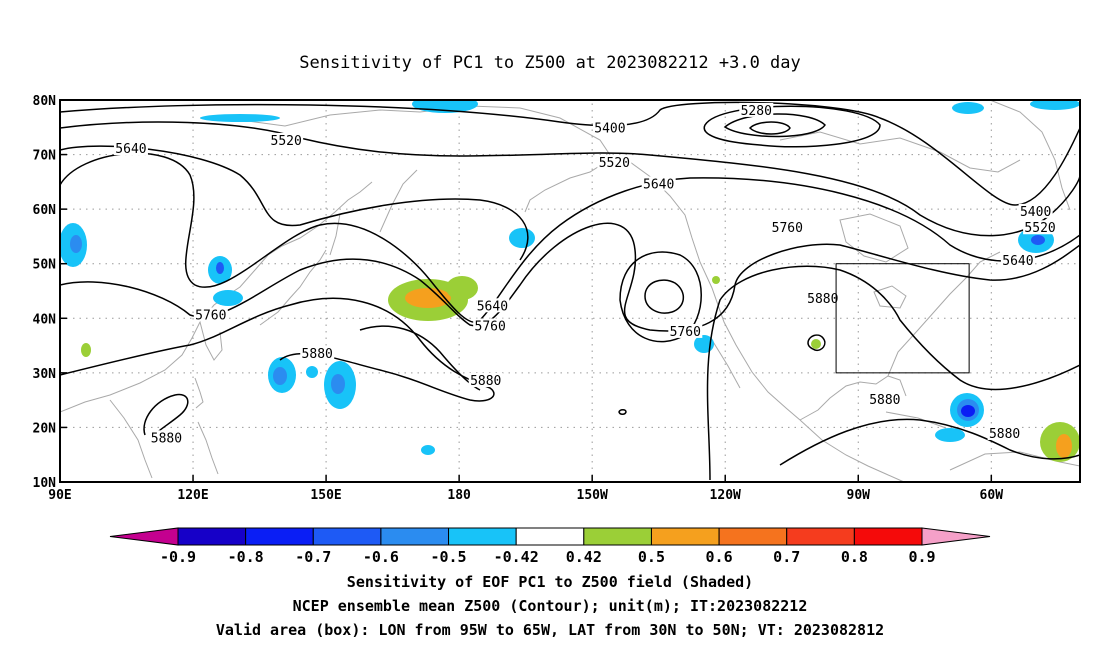 This screenshot has width=1100, height=650. I want to click on colorbar-tick-label: 0.7, so click(786, 557).